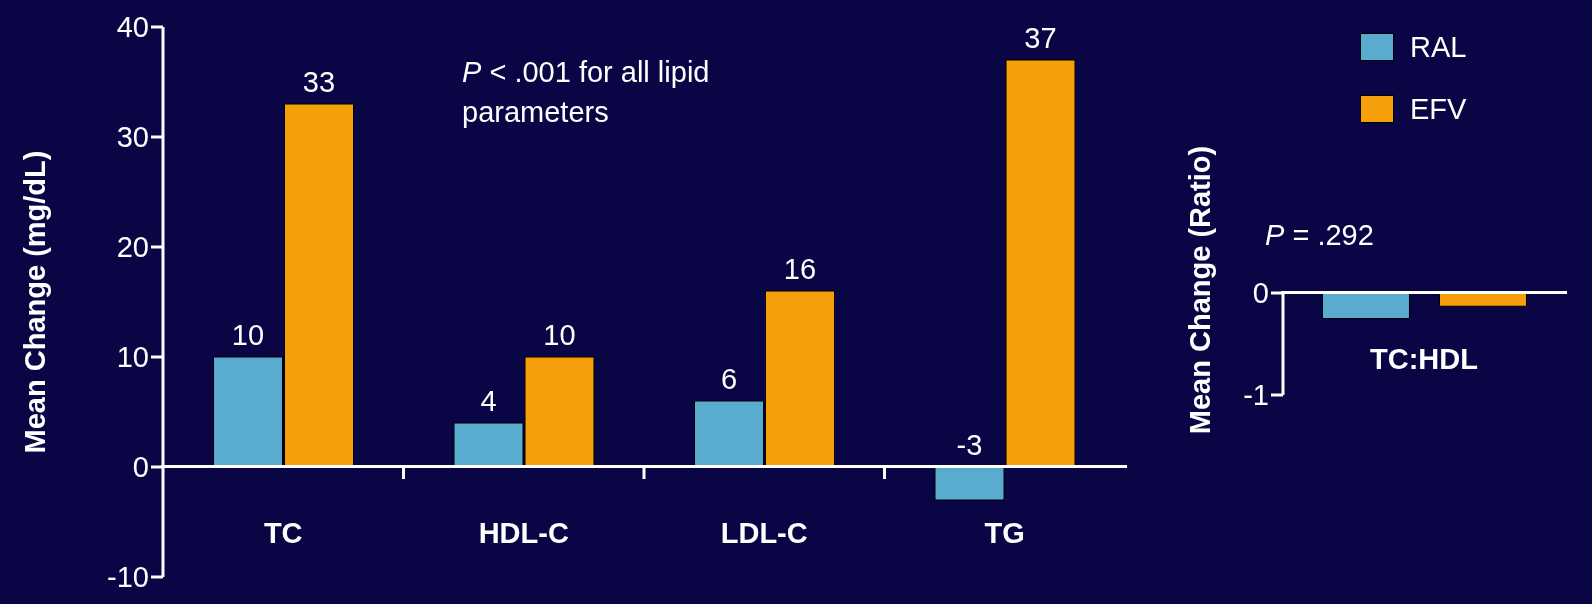 The height and width of the screenshot is (604, 1592). Describe the element at coordinates (132, 27) in the screenshot. I see `y-tick-label: 40` at that location.